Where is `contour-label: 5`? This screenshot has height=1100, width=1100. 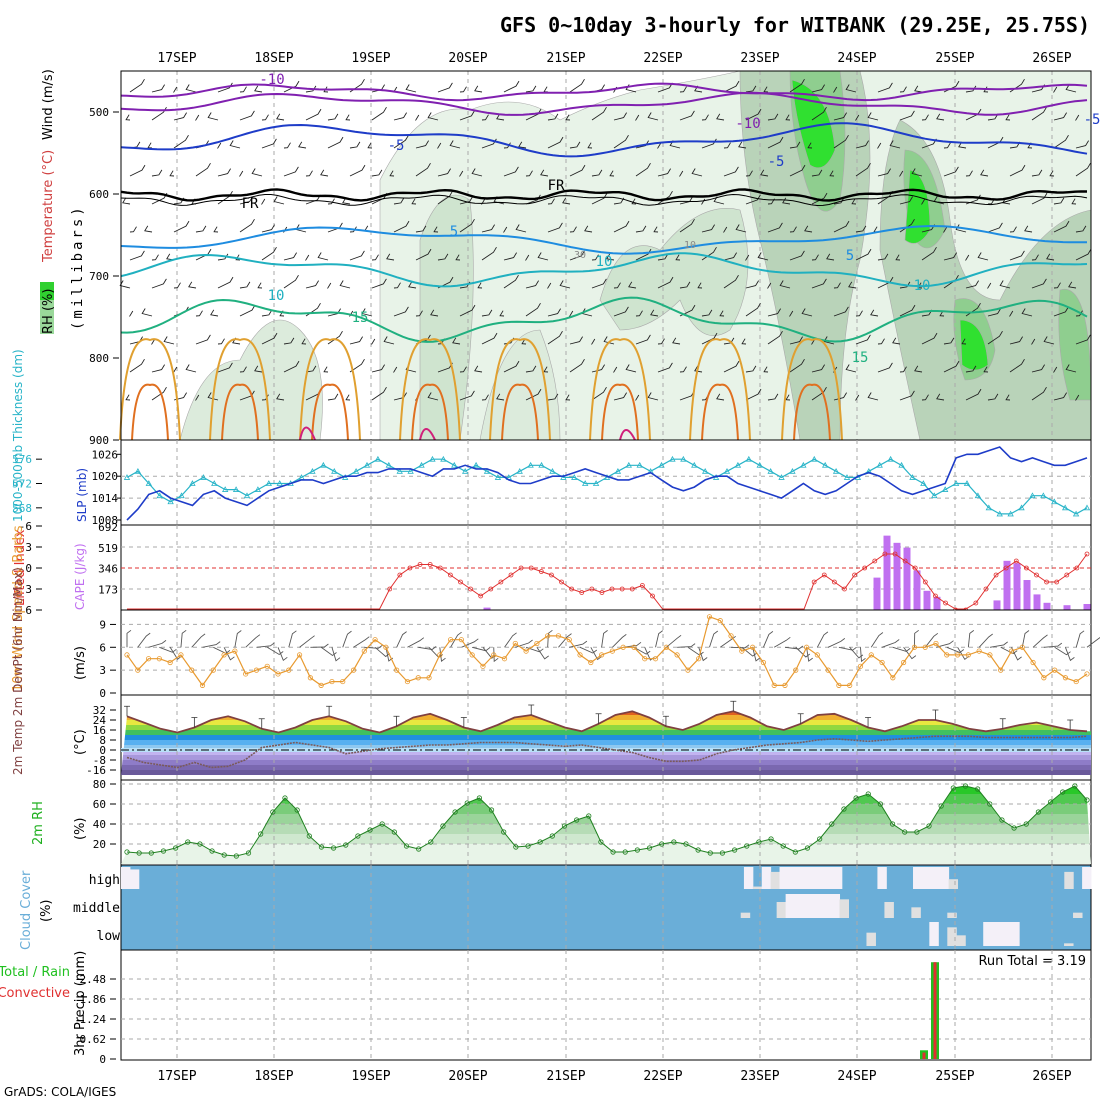
contour-label: 5 is located at coordinates (454, 232).